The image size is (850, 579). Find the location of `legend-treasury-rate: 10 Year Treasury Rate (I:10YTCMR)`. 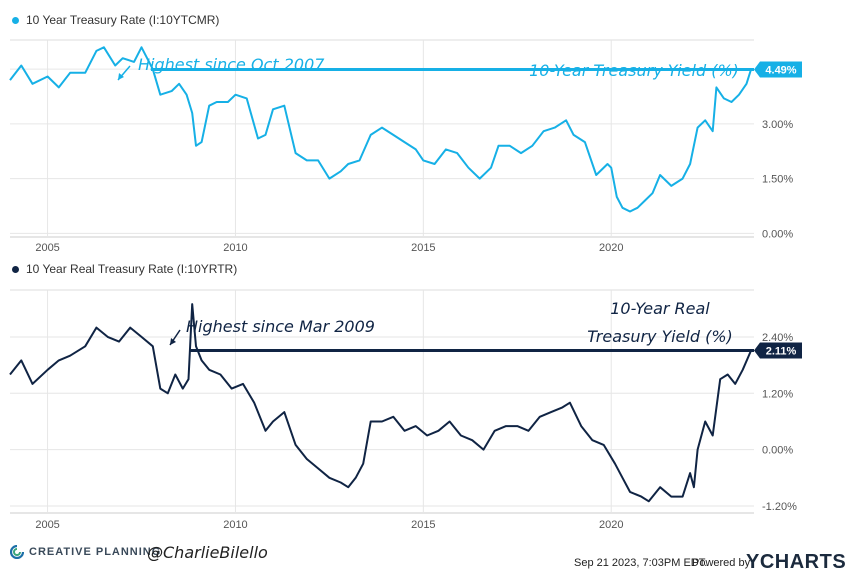

legend-treasury-rate: 10 Year Treasury Rate (I:10YTCMR) is located at coordinates (115, 20).